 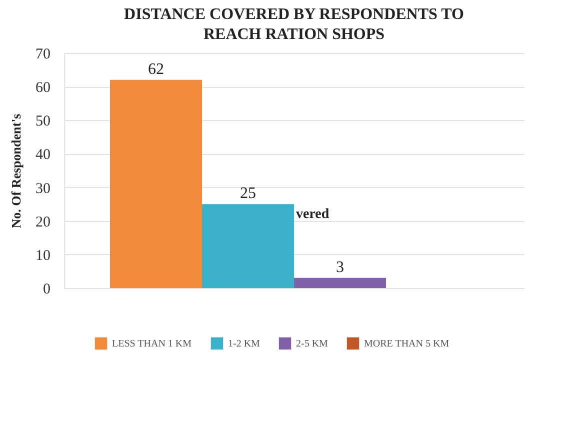 What do you see at coordinates (43, 54) in the screenshot?
I see `y-tick-label: 70` at bounding box center [43, 54].